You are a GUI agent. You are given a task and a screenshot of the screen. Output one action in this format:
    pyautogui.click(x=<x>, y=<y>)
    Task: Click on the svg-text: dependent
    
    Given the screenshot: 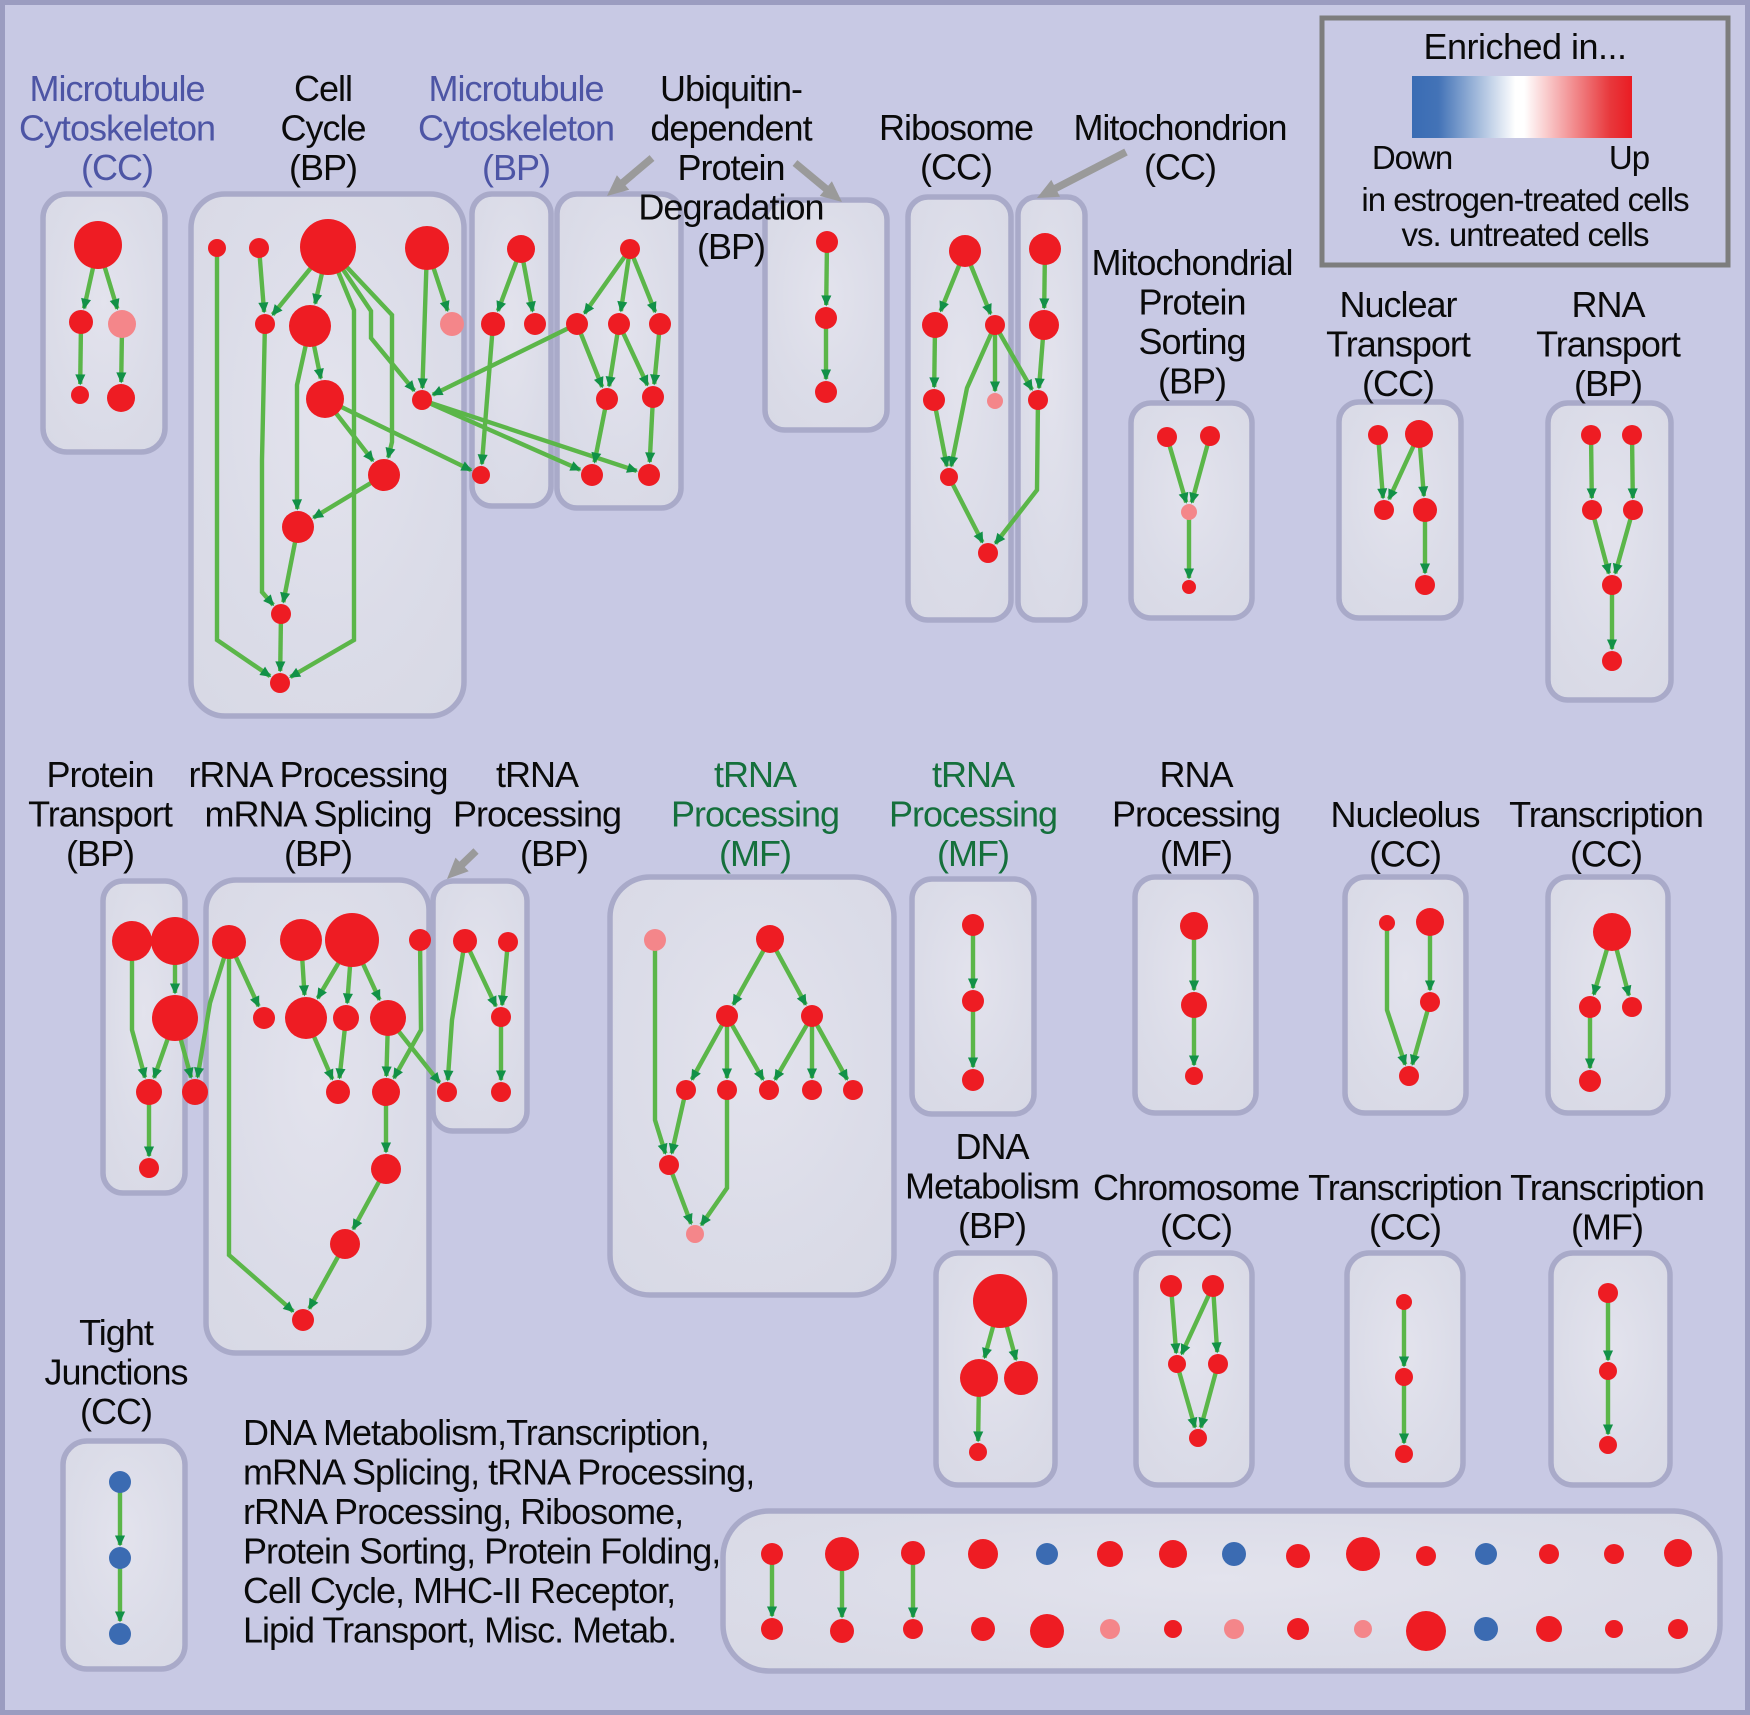 What is the action you would take?
    pyautogui.click(x=731, y=128)
    